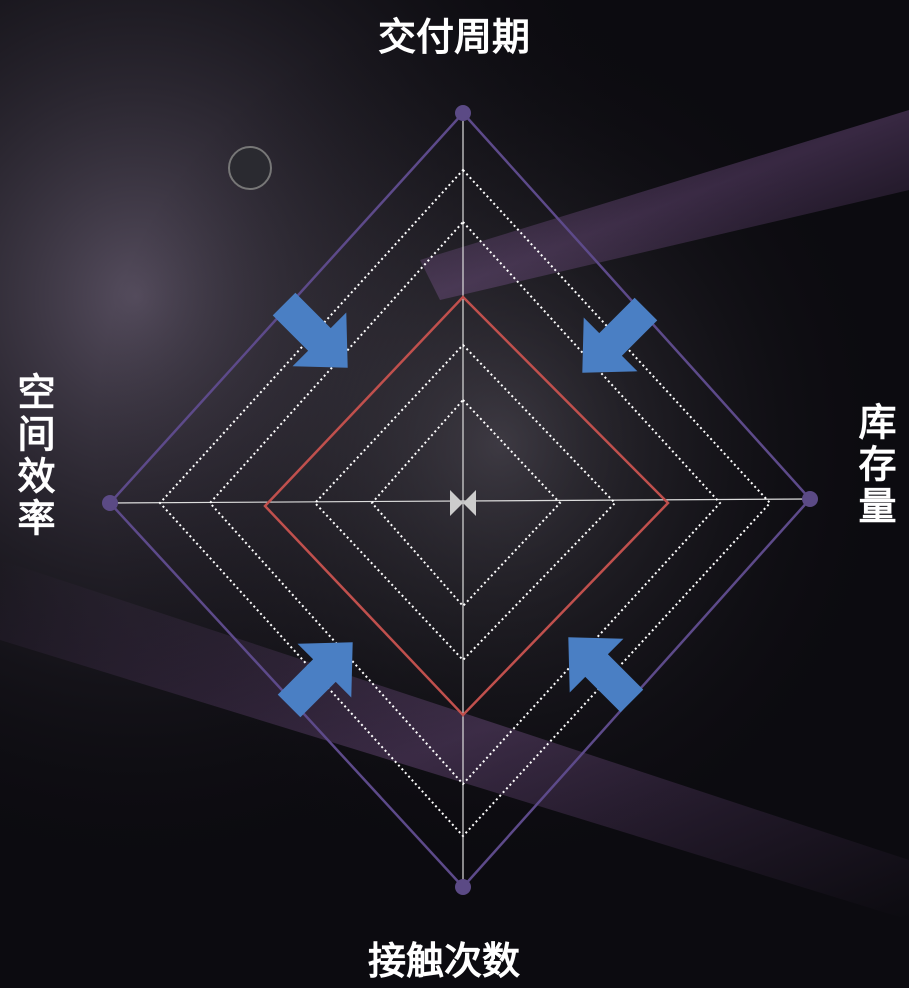 The width and height of the screenshot is (909, 988). I want to click on light-band, so click(664, 205).